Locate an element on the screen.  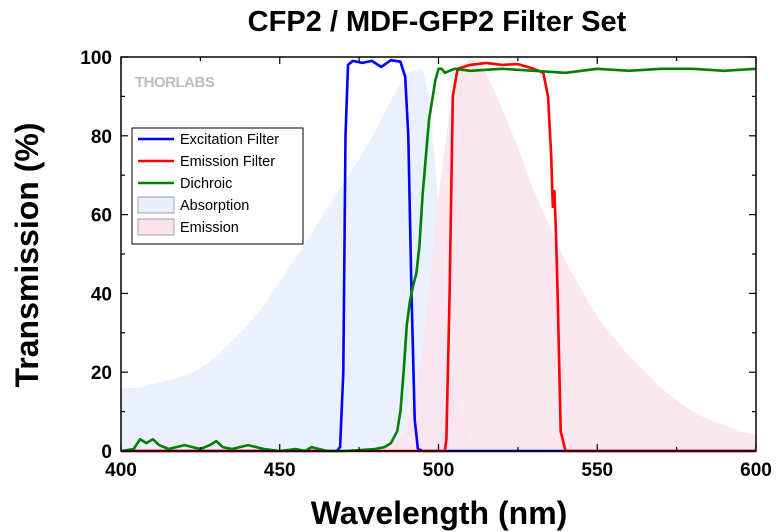
x-tick-label: 550 is located at coordinates (597, 470).